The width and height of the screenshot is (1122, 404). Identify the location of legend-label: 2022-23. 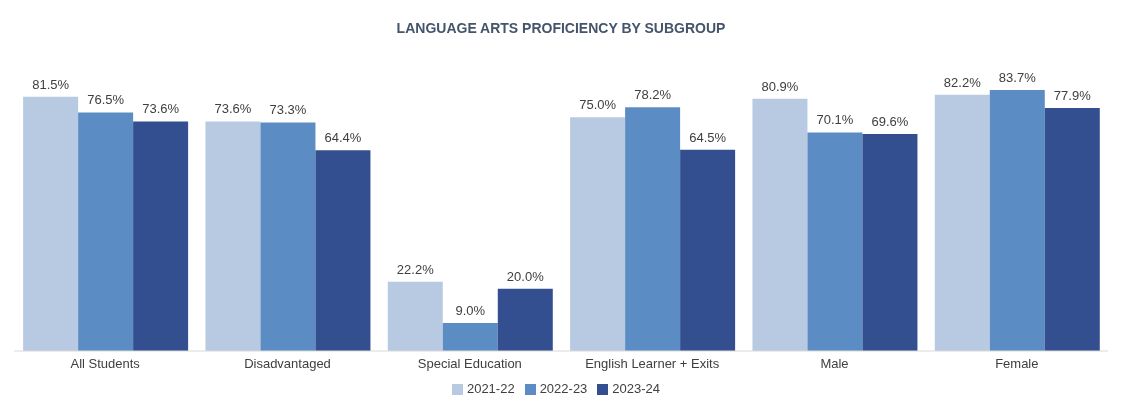
(563, 388).